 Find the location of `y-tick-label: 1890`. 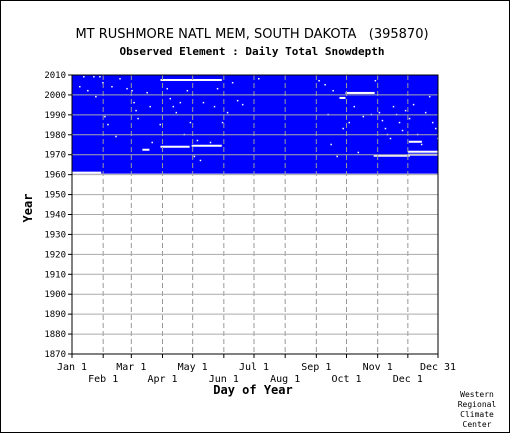

y-tick-label: 1890 is located at coordinates (55, 315).